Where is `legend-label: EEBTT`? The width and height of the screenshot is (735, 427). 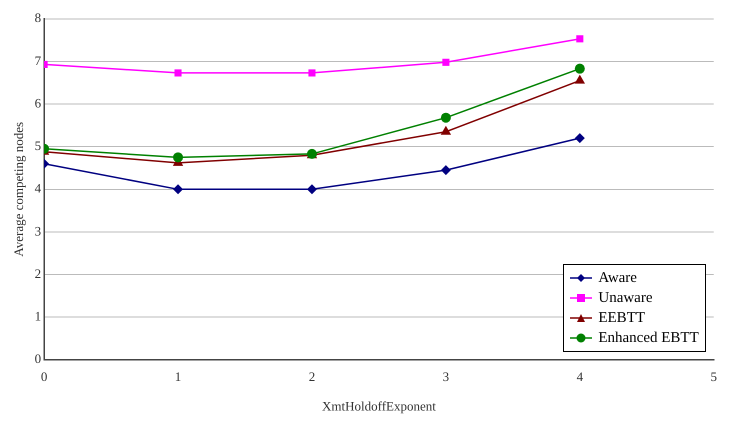
legend-label: EEBTT is located at coordinates (622, 318).